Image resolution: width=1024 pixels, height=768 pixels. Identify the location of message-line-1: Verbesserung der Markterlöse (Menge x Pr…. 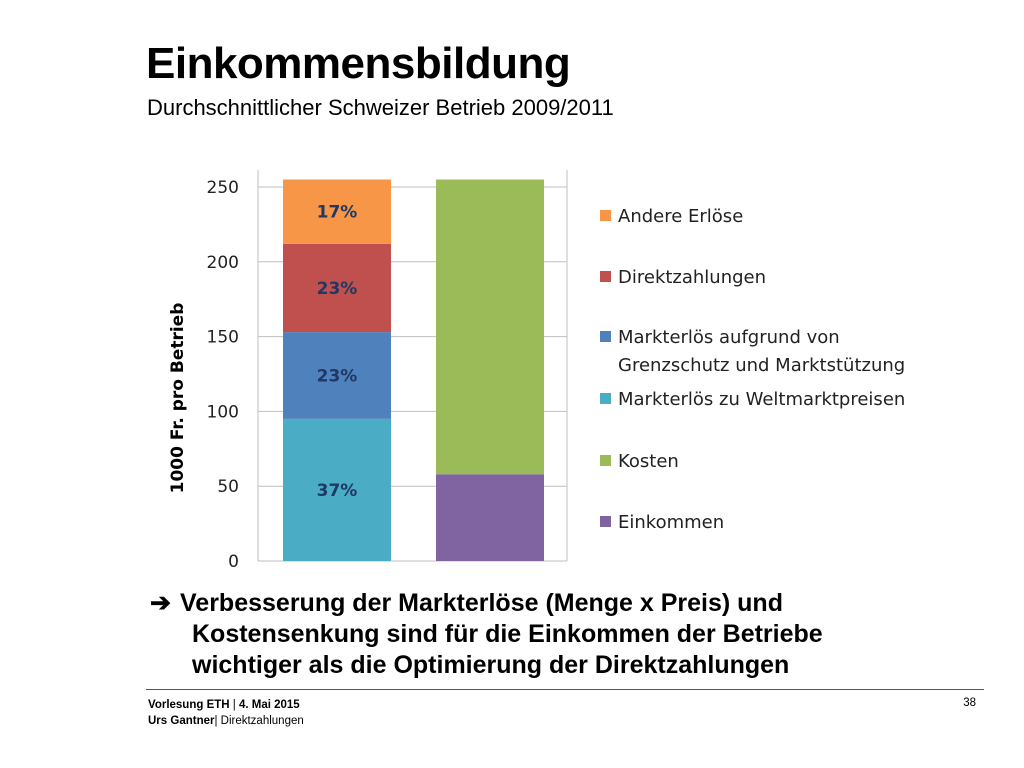
(481, 603).